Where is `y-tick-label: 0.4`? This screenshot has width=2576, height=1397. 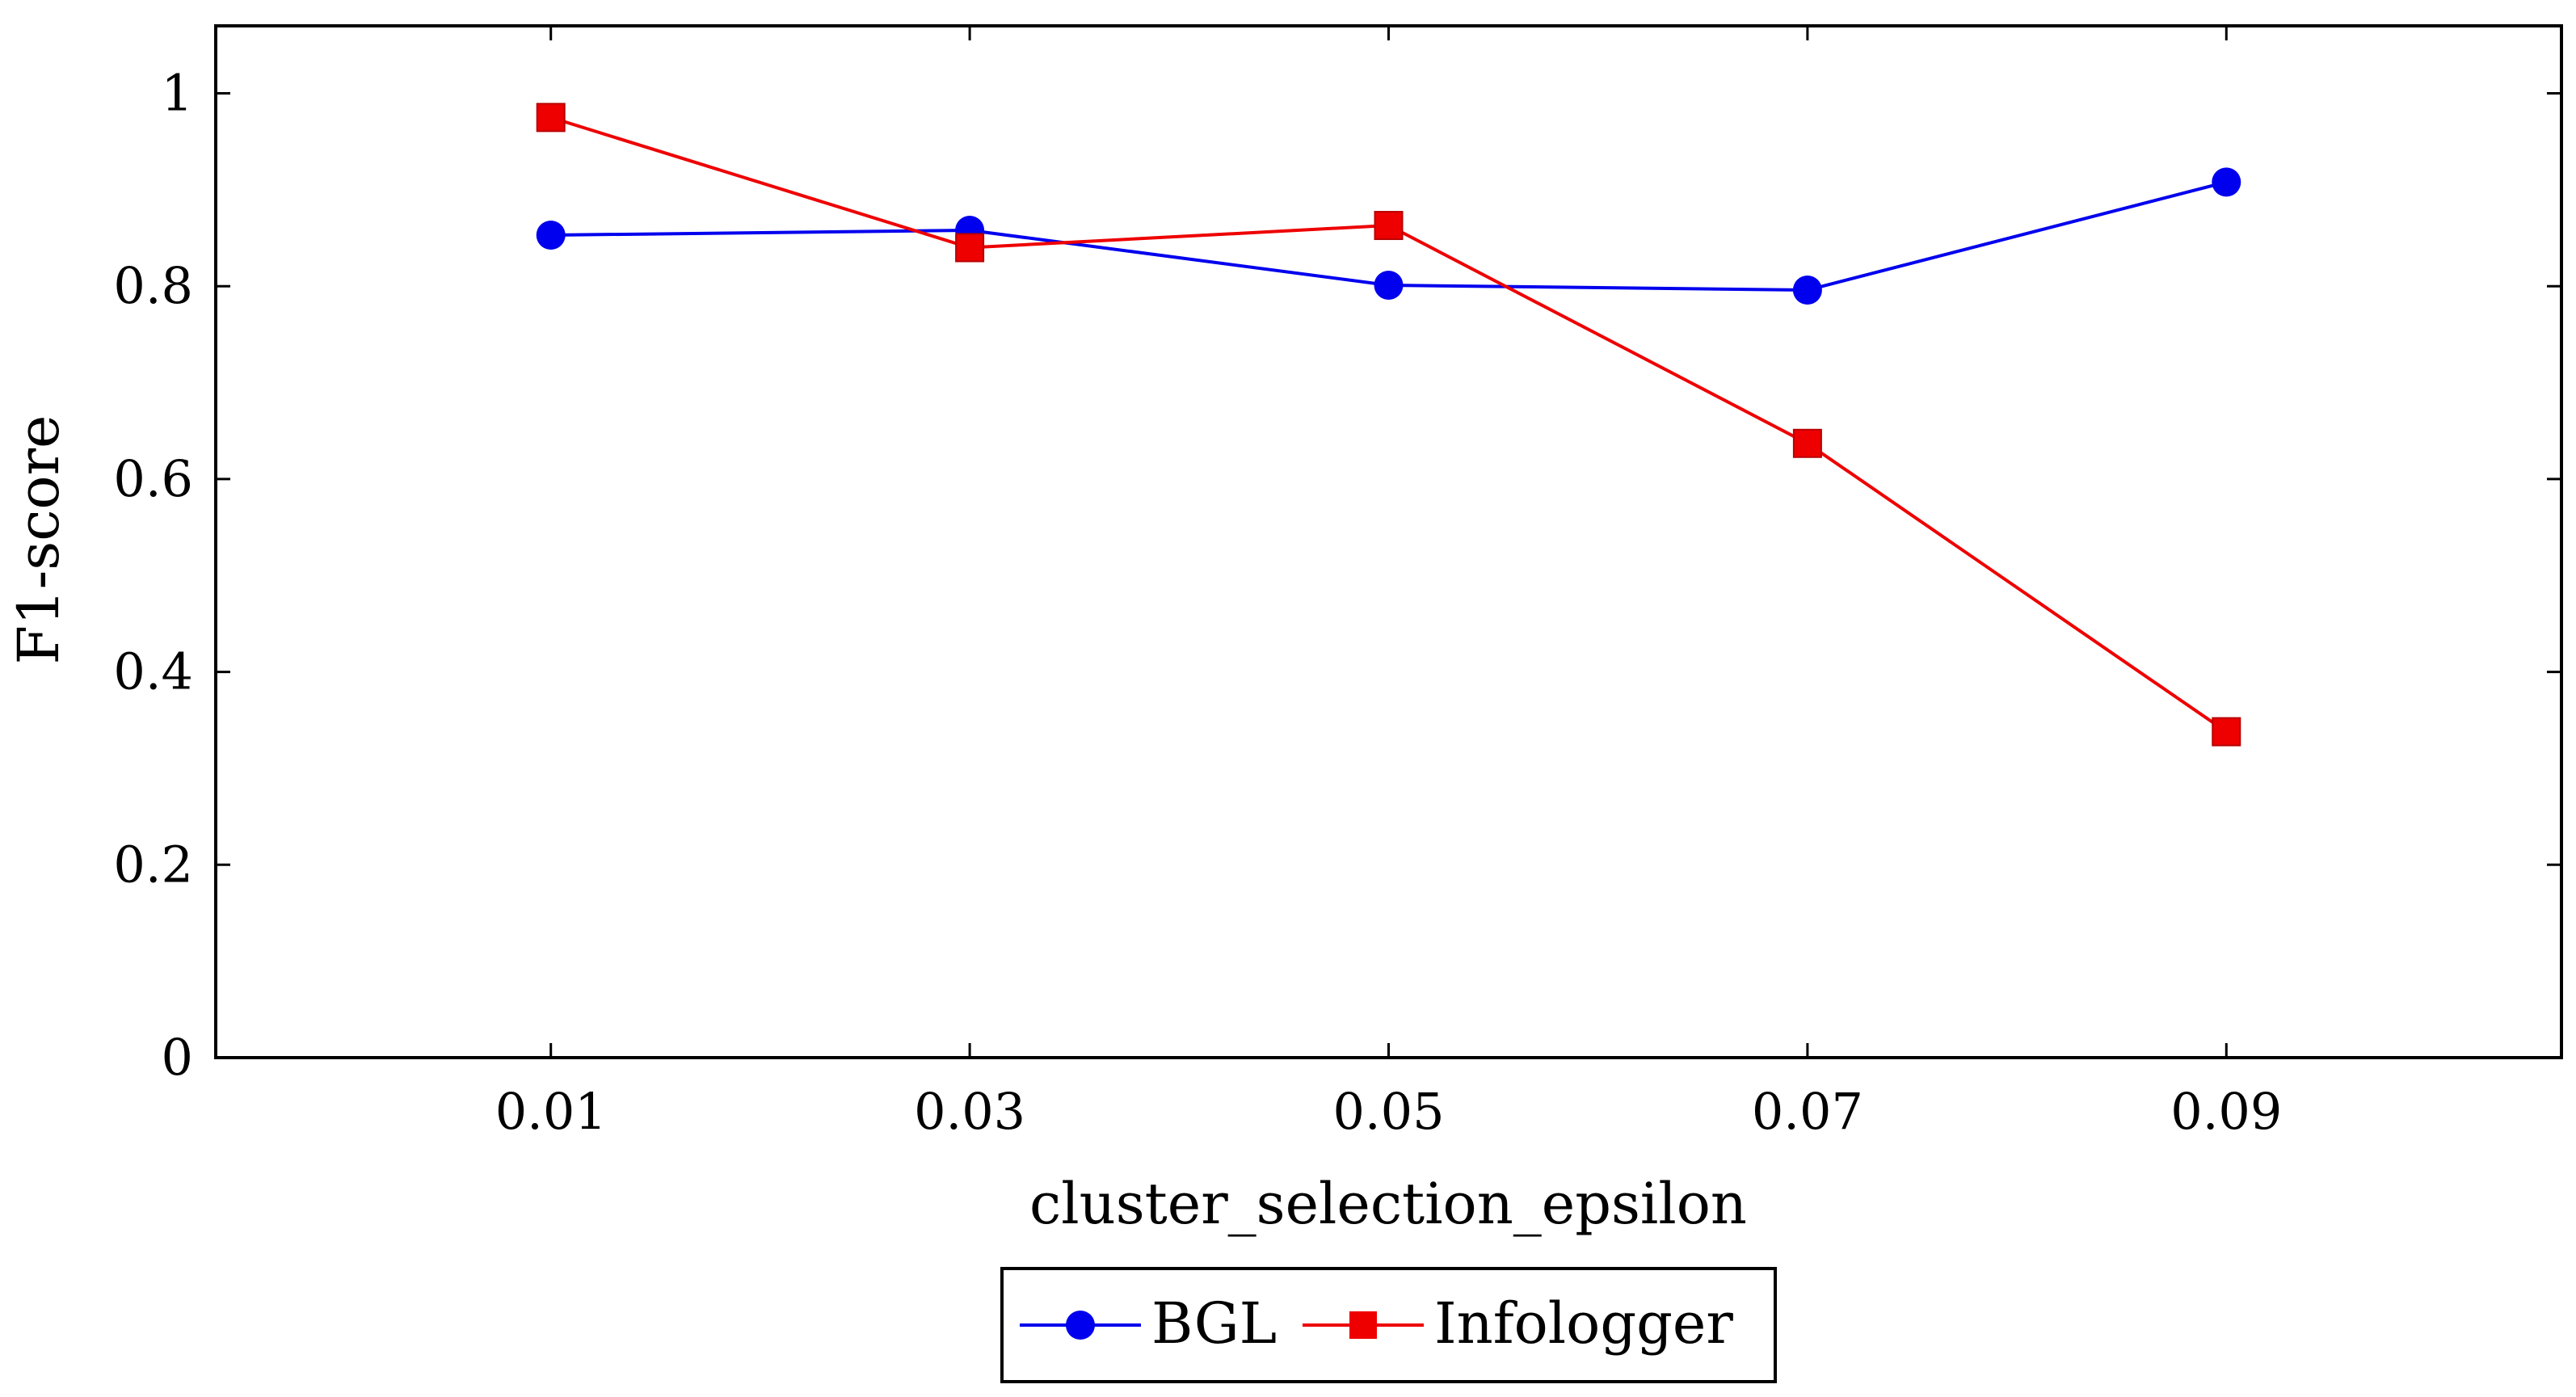 y-tick-label: 0.4 is located at coordinates (153, 671).